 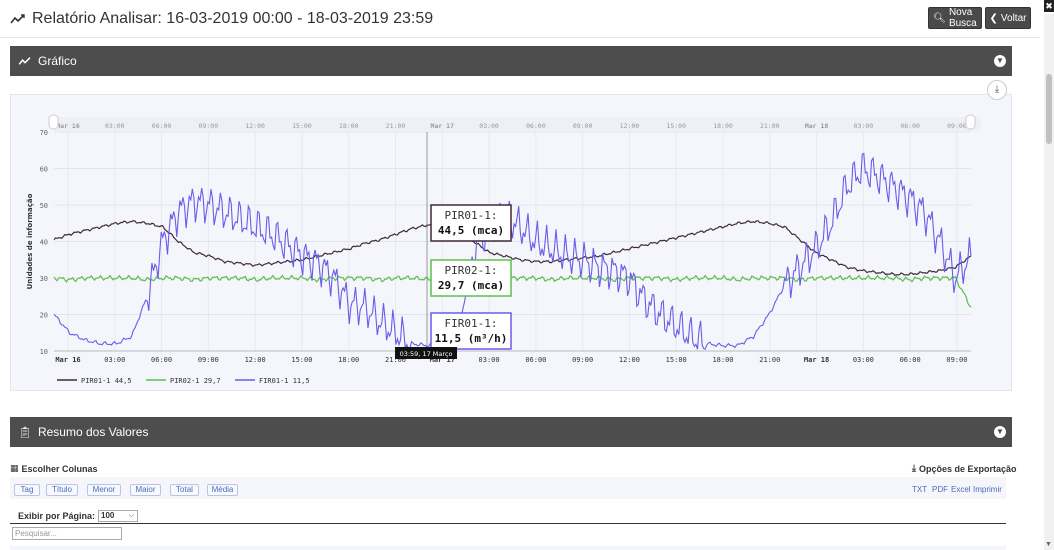 What do you see at coordinates (44, 133) in the screenshot?
I see `y-tick-label: 70` at bounding box center [44, 133].